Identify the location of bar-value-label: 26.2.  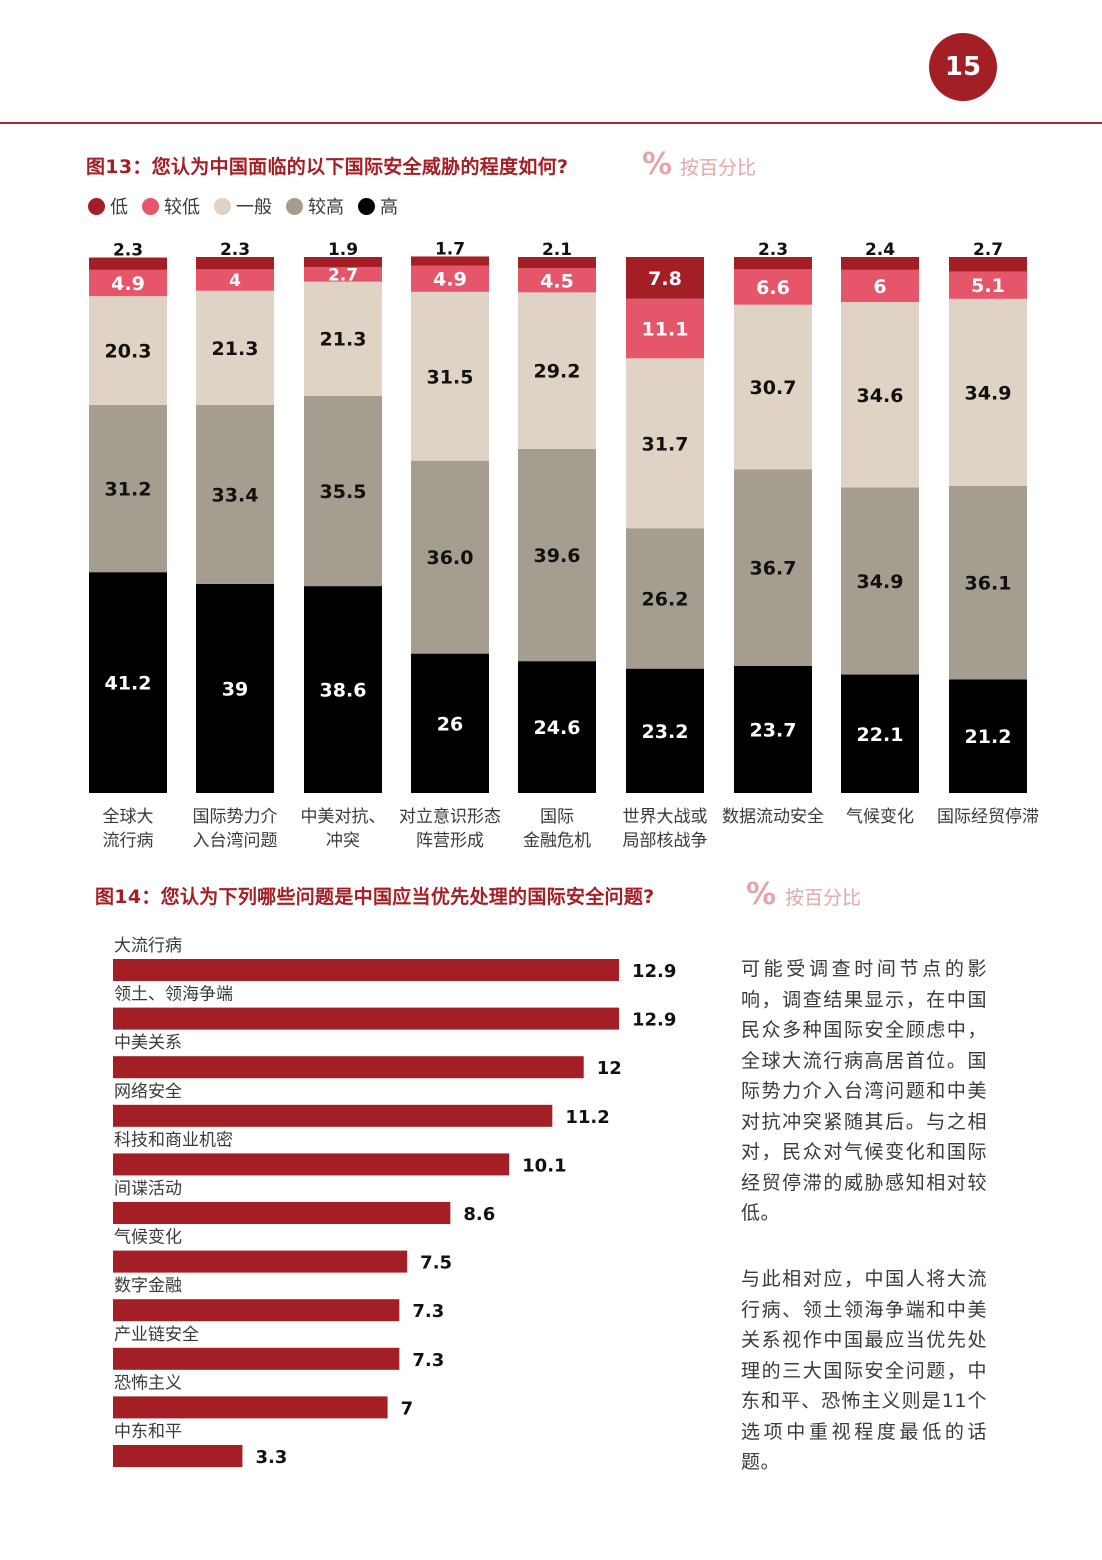
(665, 599).